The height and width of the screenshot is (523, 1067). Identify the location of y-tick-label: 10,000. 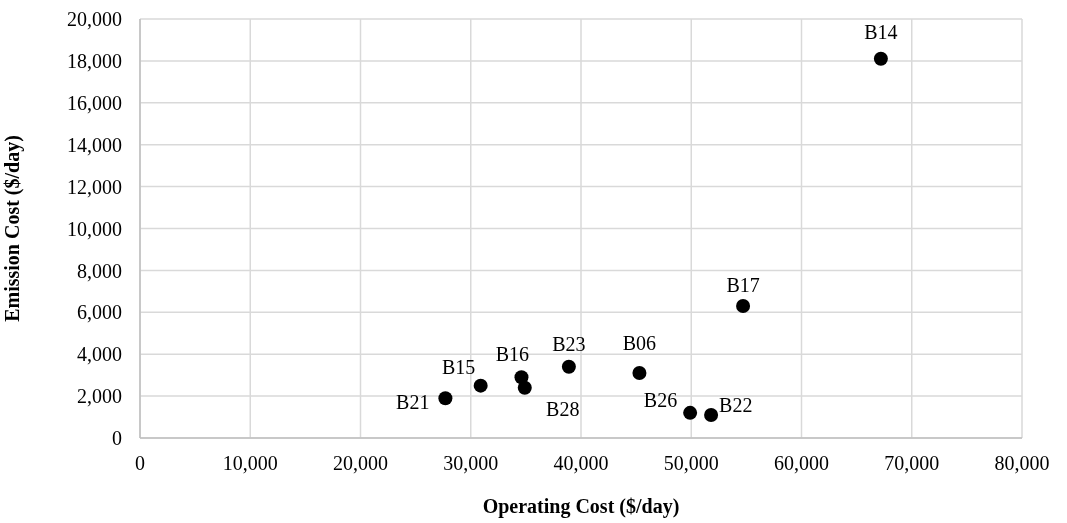
(94, 228).